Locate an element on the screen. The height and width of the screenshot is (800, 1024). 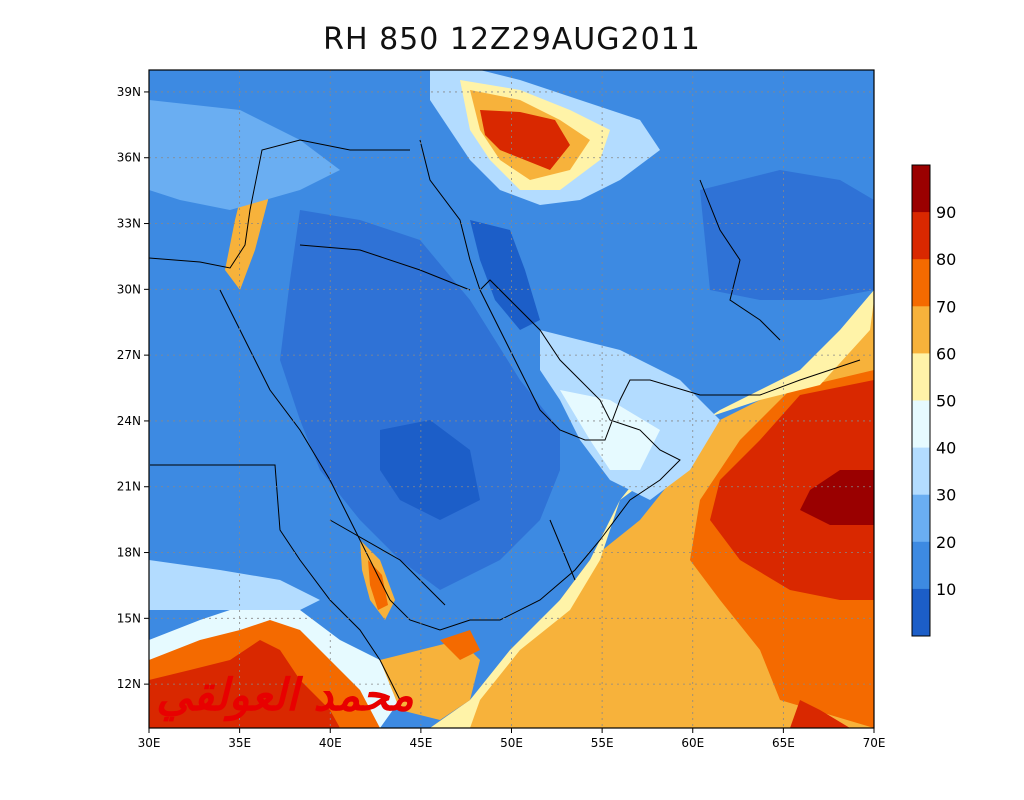
y-tick-label: 27N is located at coordinates (129, 355).